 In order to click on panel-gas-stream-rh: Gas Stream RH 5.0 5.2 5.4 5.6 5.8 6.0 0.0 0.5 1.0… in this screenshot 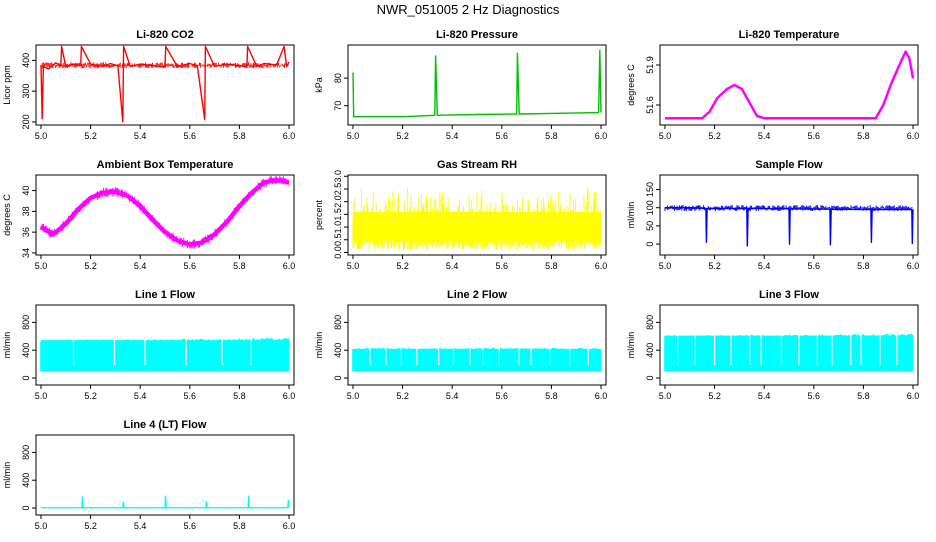, I will do `click(468, 217)`.